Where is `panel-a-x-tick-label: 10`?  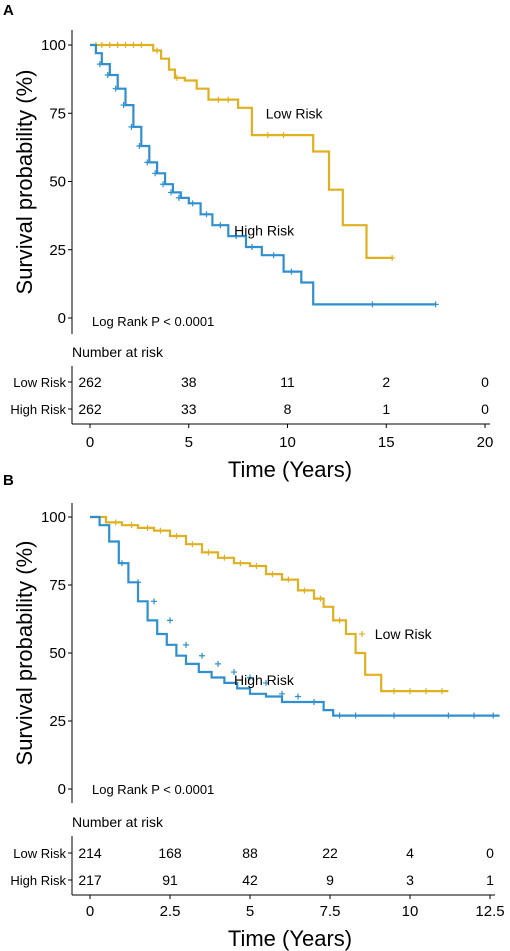 panel-a-x-tick-label: 10 is located at coordinates (287, 442).